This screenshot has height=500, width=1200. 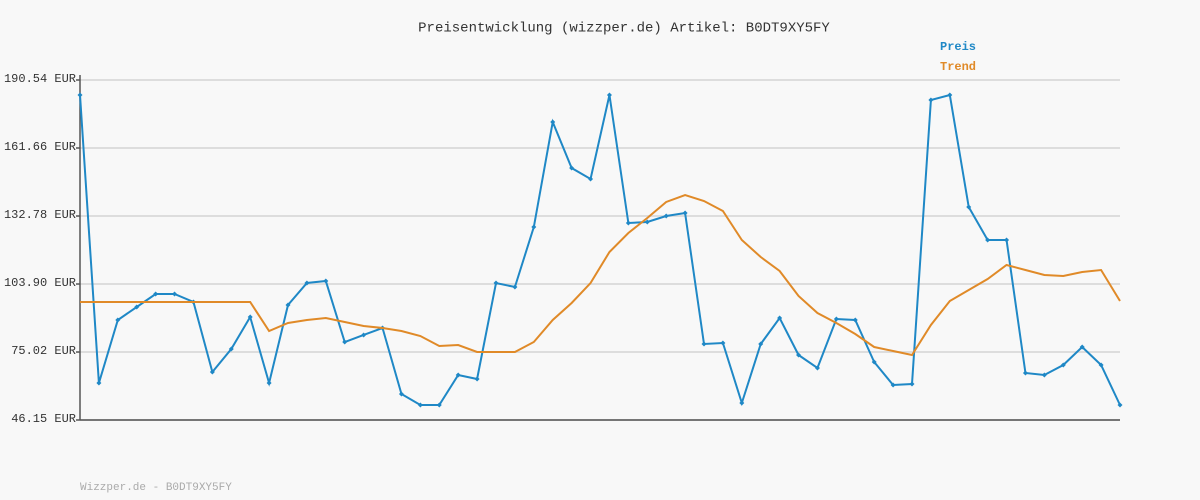 I want to click on legend-label: Trend, so click(x=958, y=67).